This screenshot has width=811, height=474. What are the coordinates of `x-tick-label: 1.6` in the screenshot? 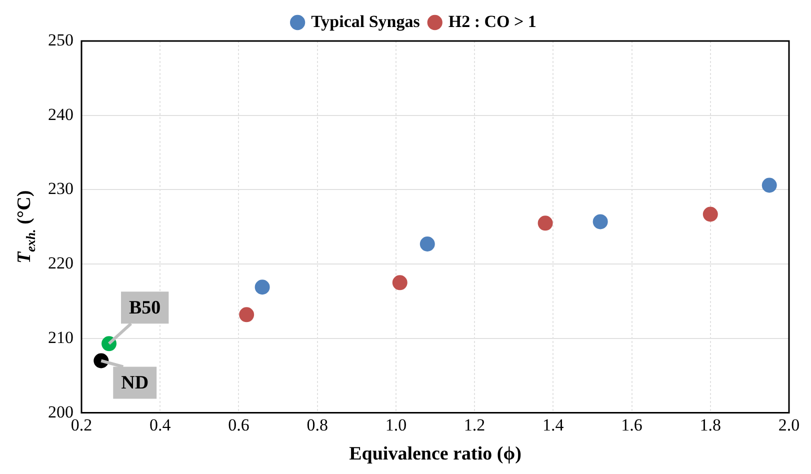 It's located at (631, 424).